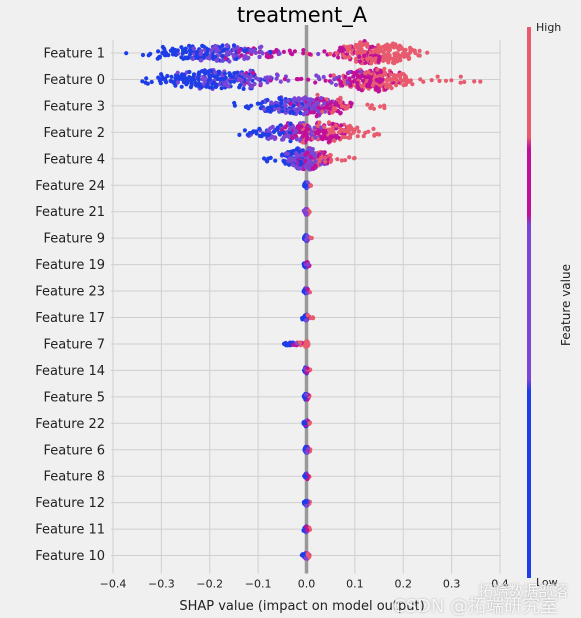  What do you see at coordinates (70, 424) in the screenshot?
I see `feature-label: Feature 22` at bounding box center [70, 424].